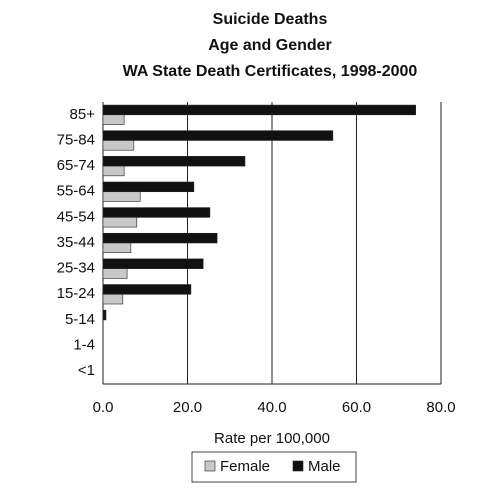 The image size is (500, 497). I want to click on y-tick-label: 25-34, so click(76, 268).